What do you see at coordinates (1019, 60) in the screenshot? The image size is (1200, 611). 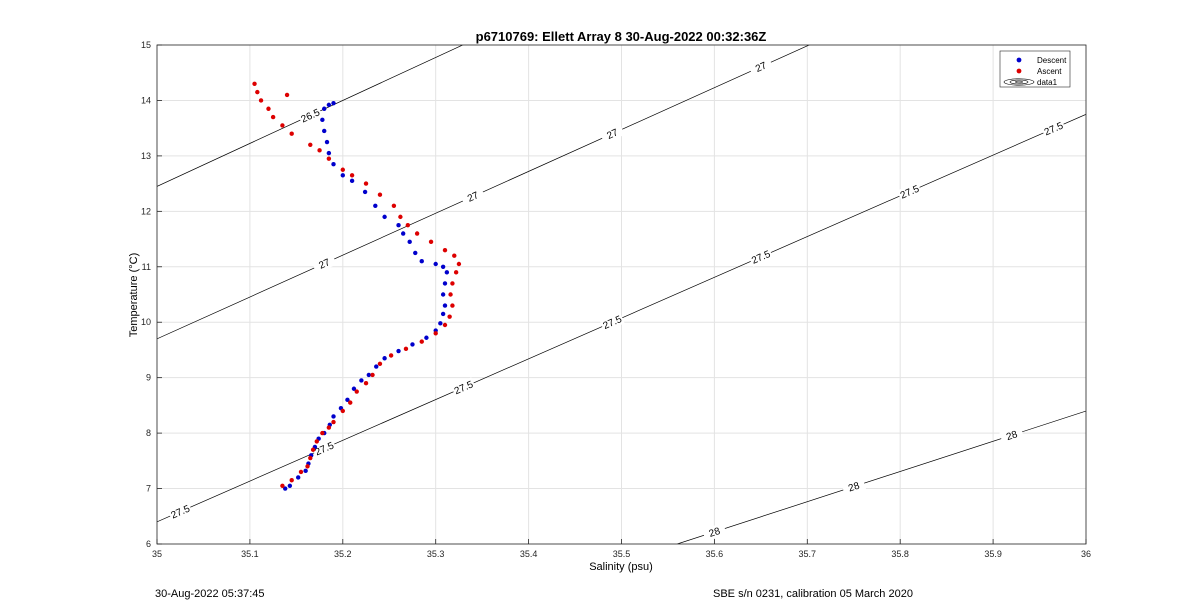 I see `legend-descent-marker` at bounding box center [1019, 60].